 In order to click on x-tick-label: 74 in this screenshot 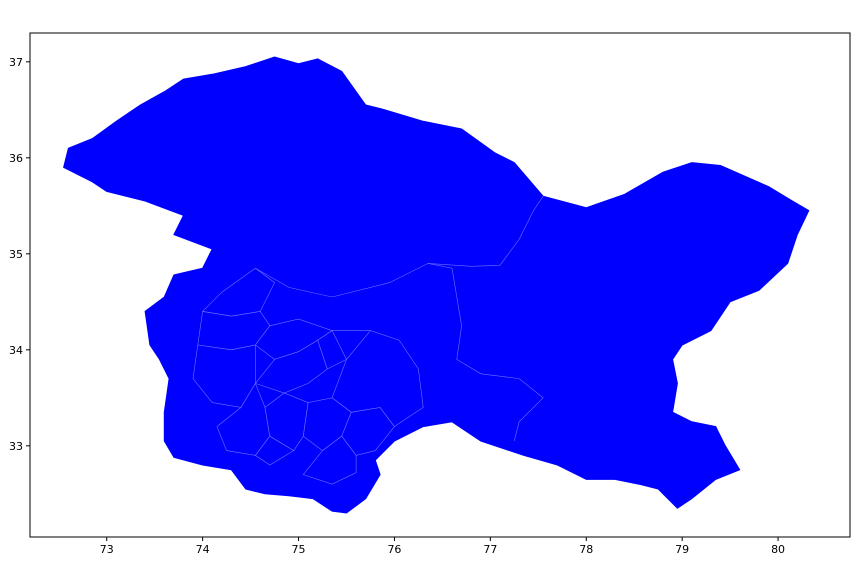, I will do `click(203, 549)`.